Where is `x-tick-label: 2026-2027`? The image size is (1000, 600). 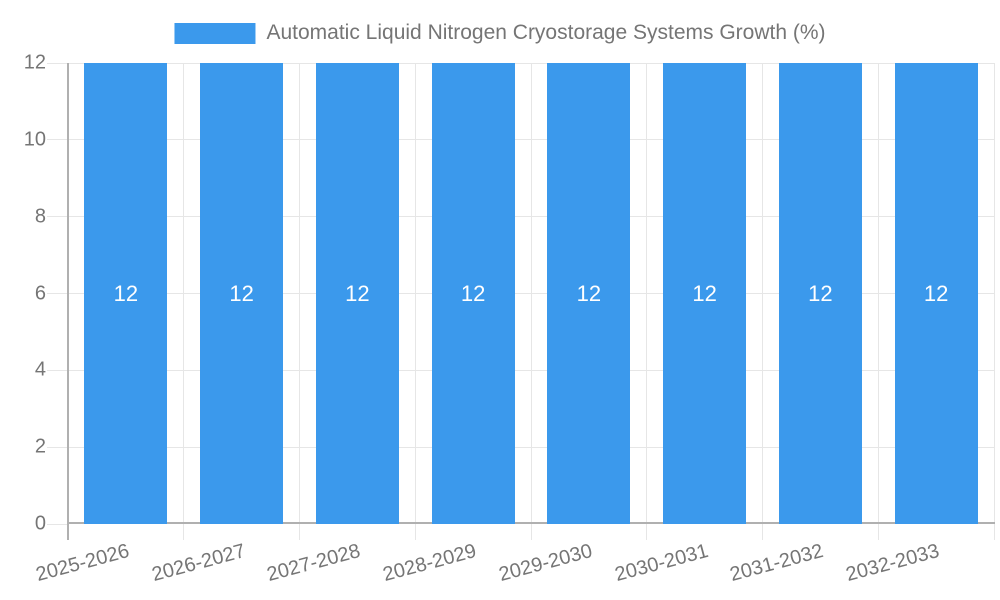
x-tick-label: 2026-2027 is located at coordinates (198, 563).